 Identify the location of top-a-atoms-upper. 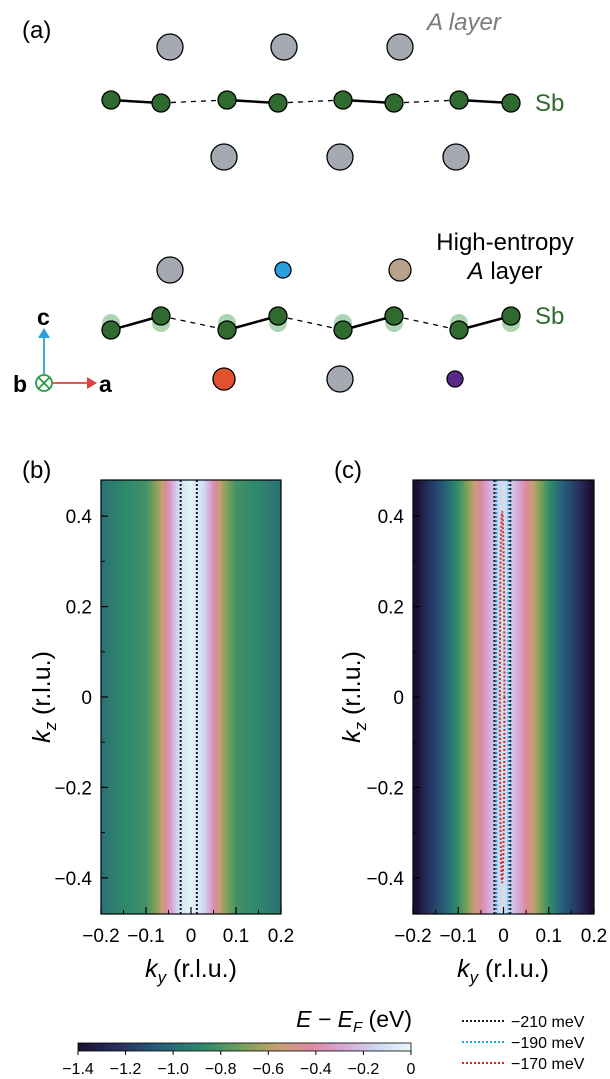
(285, 47).